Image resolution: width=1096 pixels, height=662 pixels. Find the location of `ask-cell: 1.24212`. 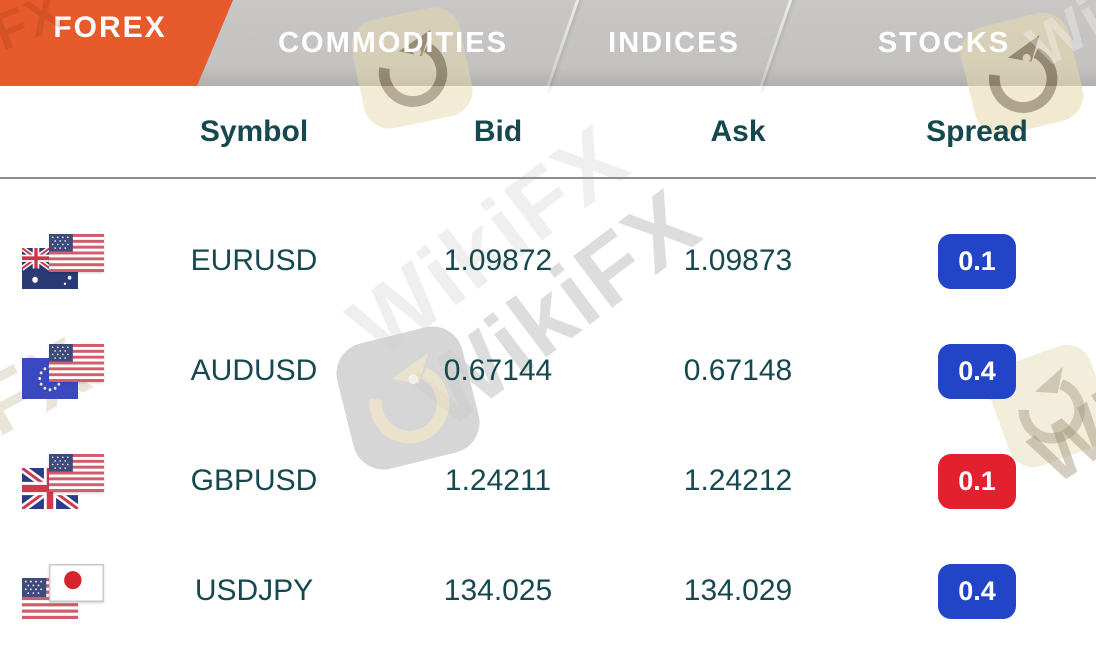

ask-cell: 1.24212 is located at coordinates (738, 480).